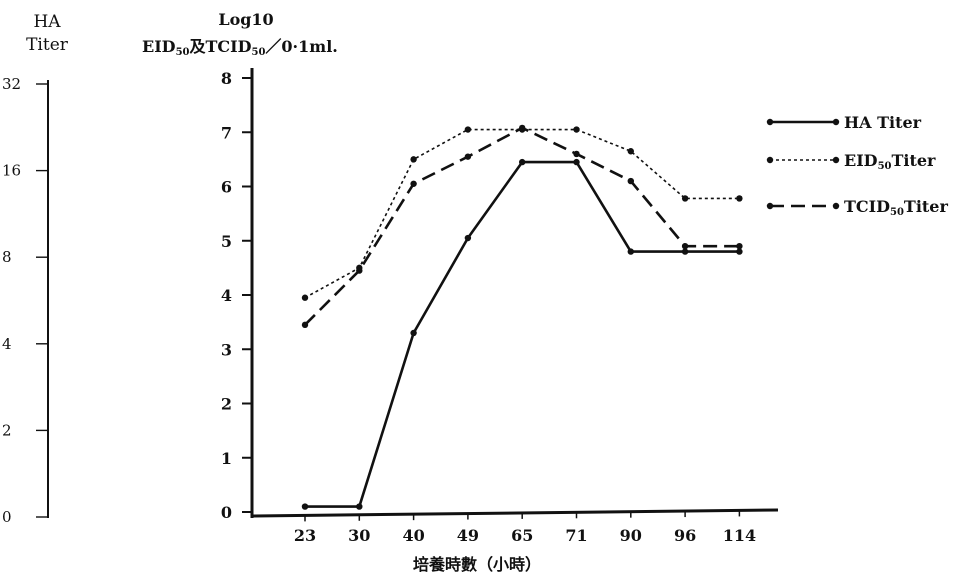 Image resolution: width=961 pixels, height=577 pixels. Describe the element at coordinates (7, 517) in the screenshot. I see `left-tick-label: 0` at that location.